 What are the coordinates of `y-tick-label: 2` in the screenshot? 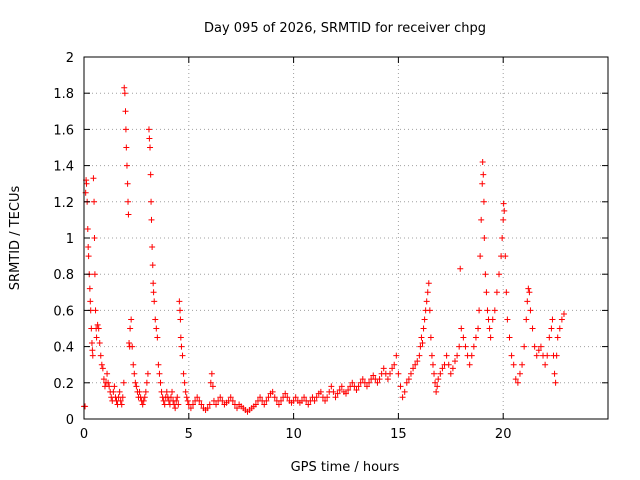 It's located at (70, 58).